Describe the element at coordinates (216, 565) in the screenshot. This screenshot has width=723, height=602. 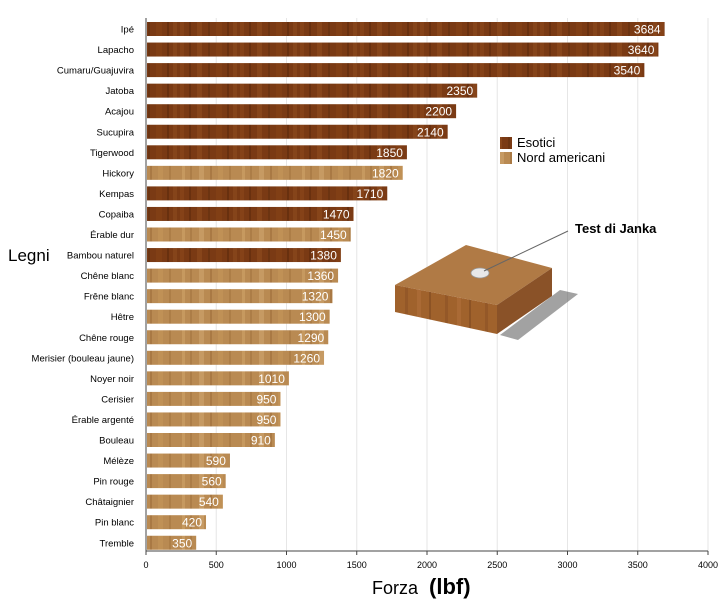
I see `x-tick-label-500: 500` at that location.